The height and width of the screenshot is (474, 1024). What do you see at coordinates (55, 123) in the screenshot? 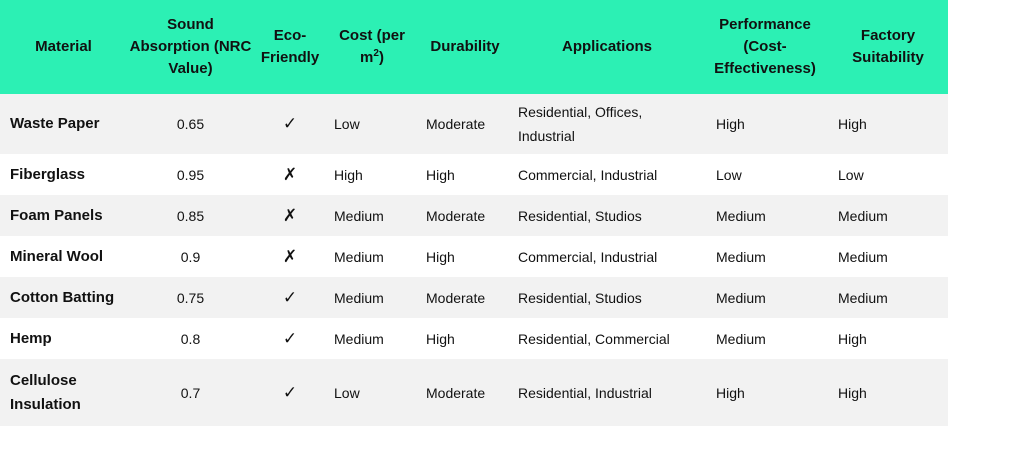
I see `cell-material: Waste Paper` at bounding box center [55, 123].